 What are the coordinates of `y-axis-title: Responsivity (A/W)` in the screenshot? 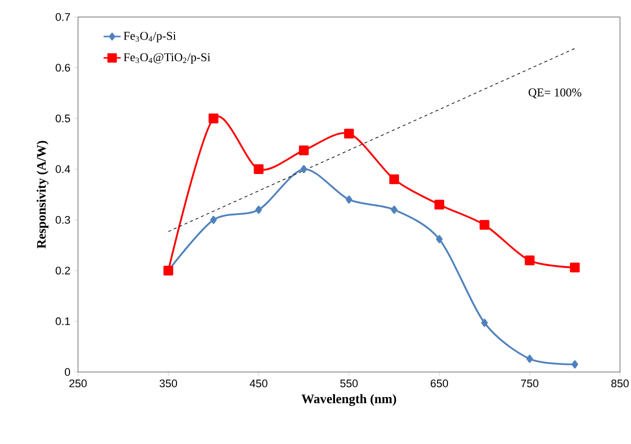 It's located at (42, 194).